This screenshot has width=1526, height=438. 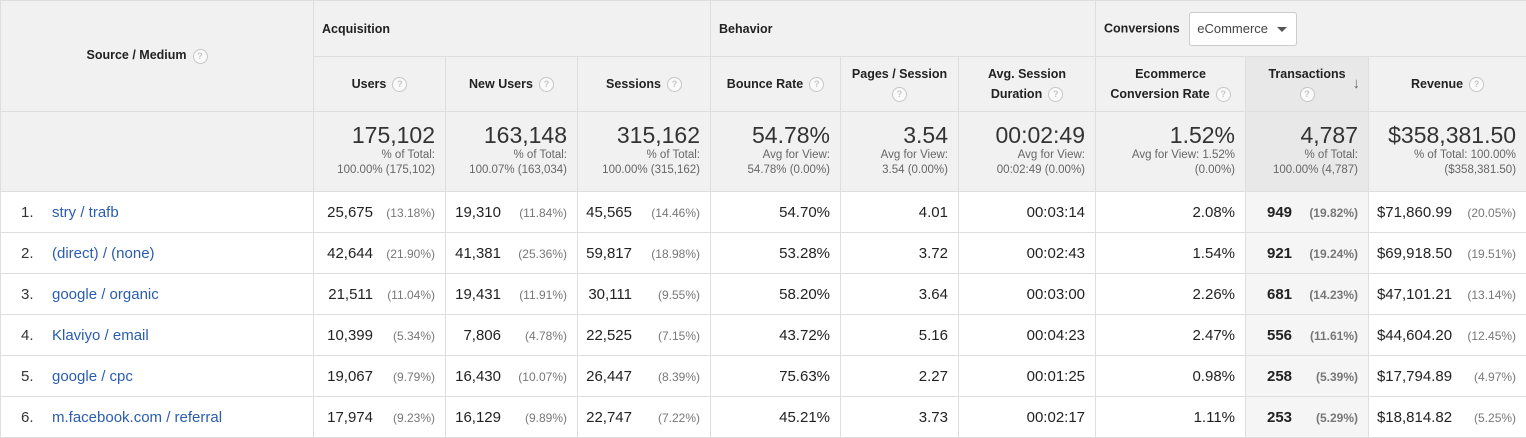 I want to click on acquisition-label: Acquisition, so click(x=356, y=29).